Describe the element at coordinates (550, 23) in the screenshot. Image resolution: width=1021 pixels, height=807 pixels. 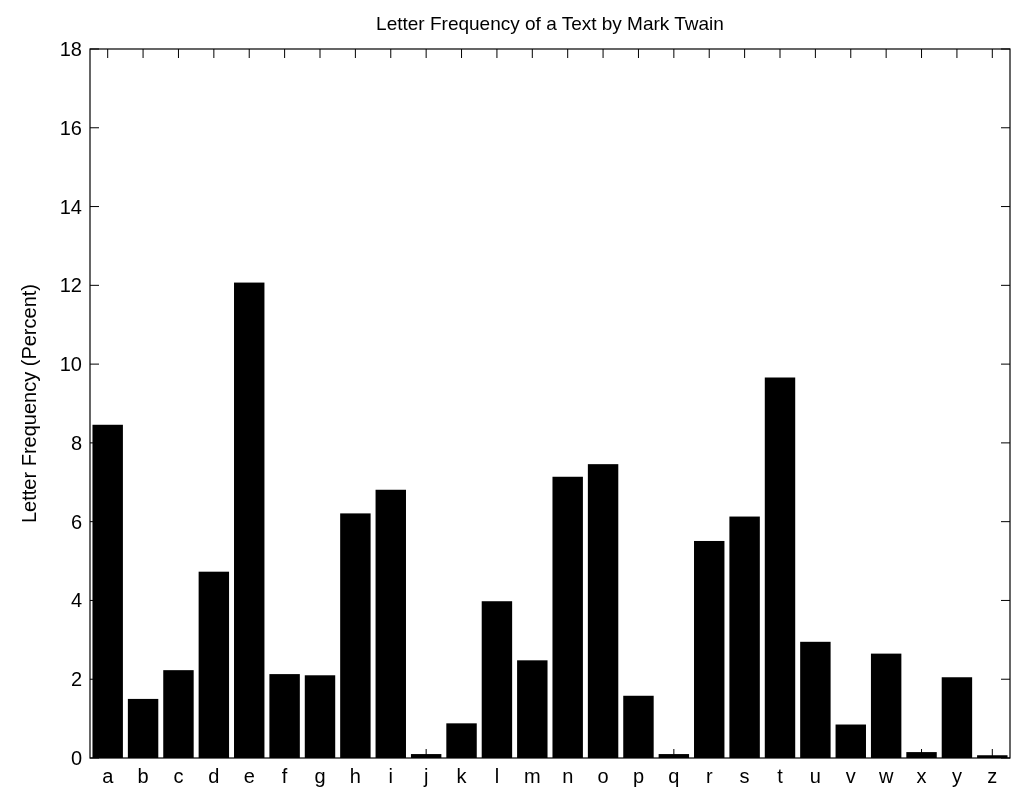
I see `chart-title: Letter Frequency of a Text by Mark Twain` at that location.